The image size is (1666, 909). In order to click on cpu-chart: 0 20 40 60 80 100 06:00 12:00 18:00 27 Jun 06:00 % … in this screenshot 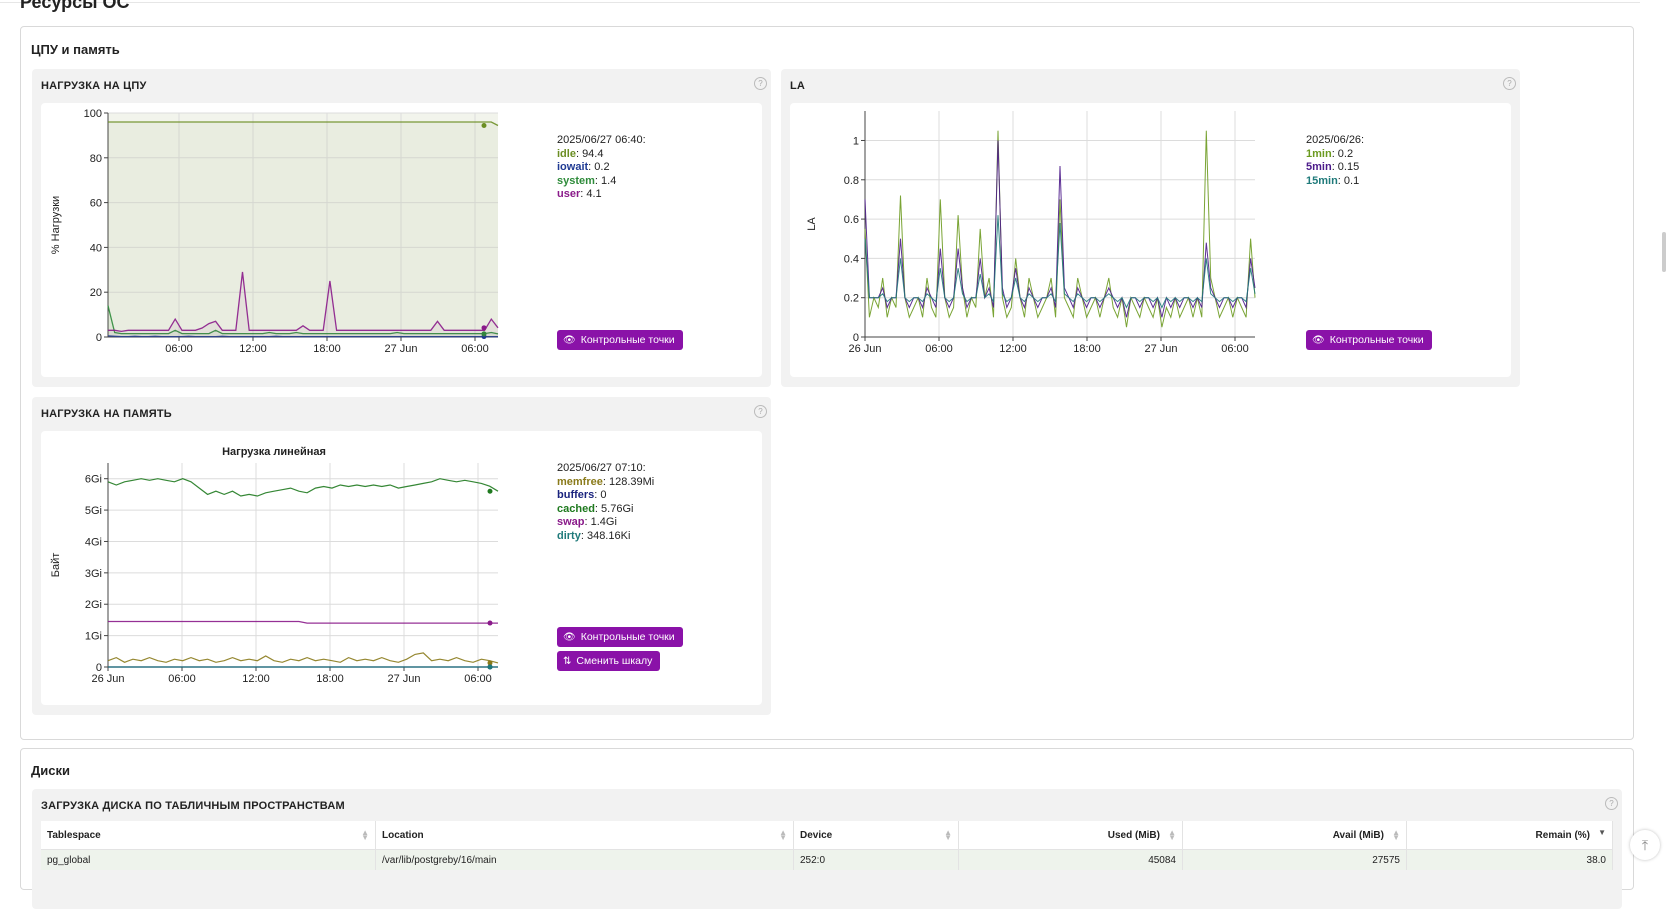, I will do `click(274, 231)`.